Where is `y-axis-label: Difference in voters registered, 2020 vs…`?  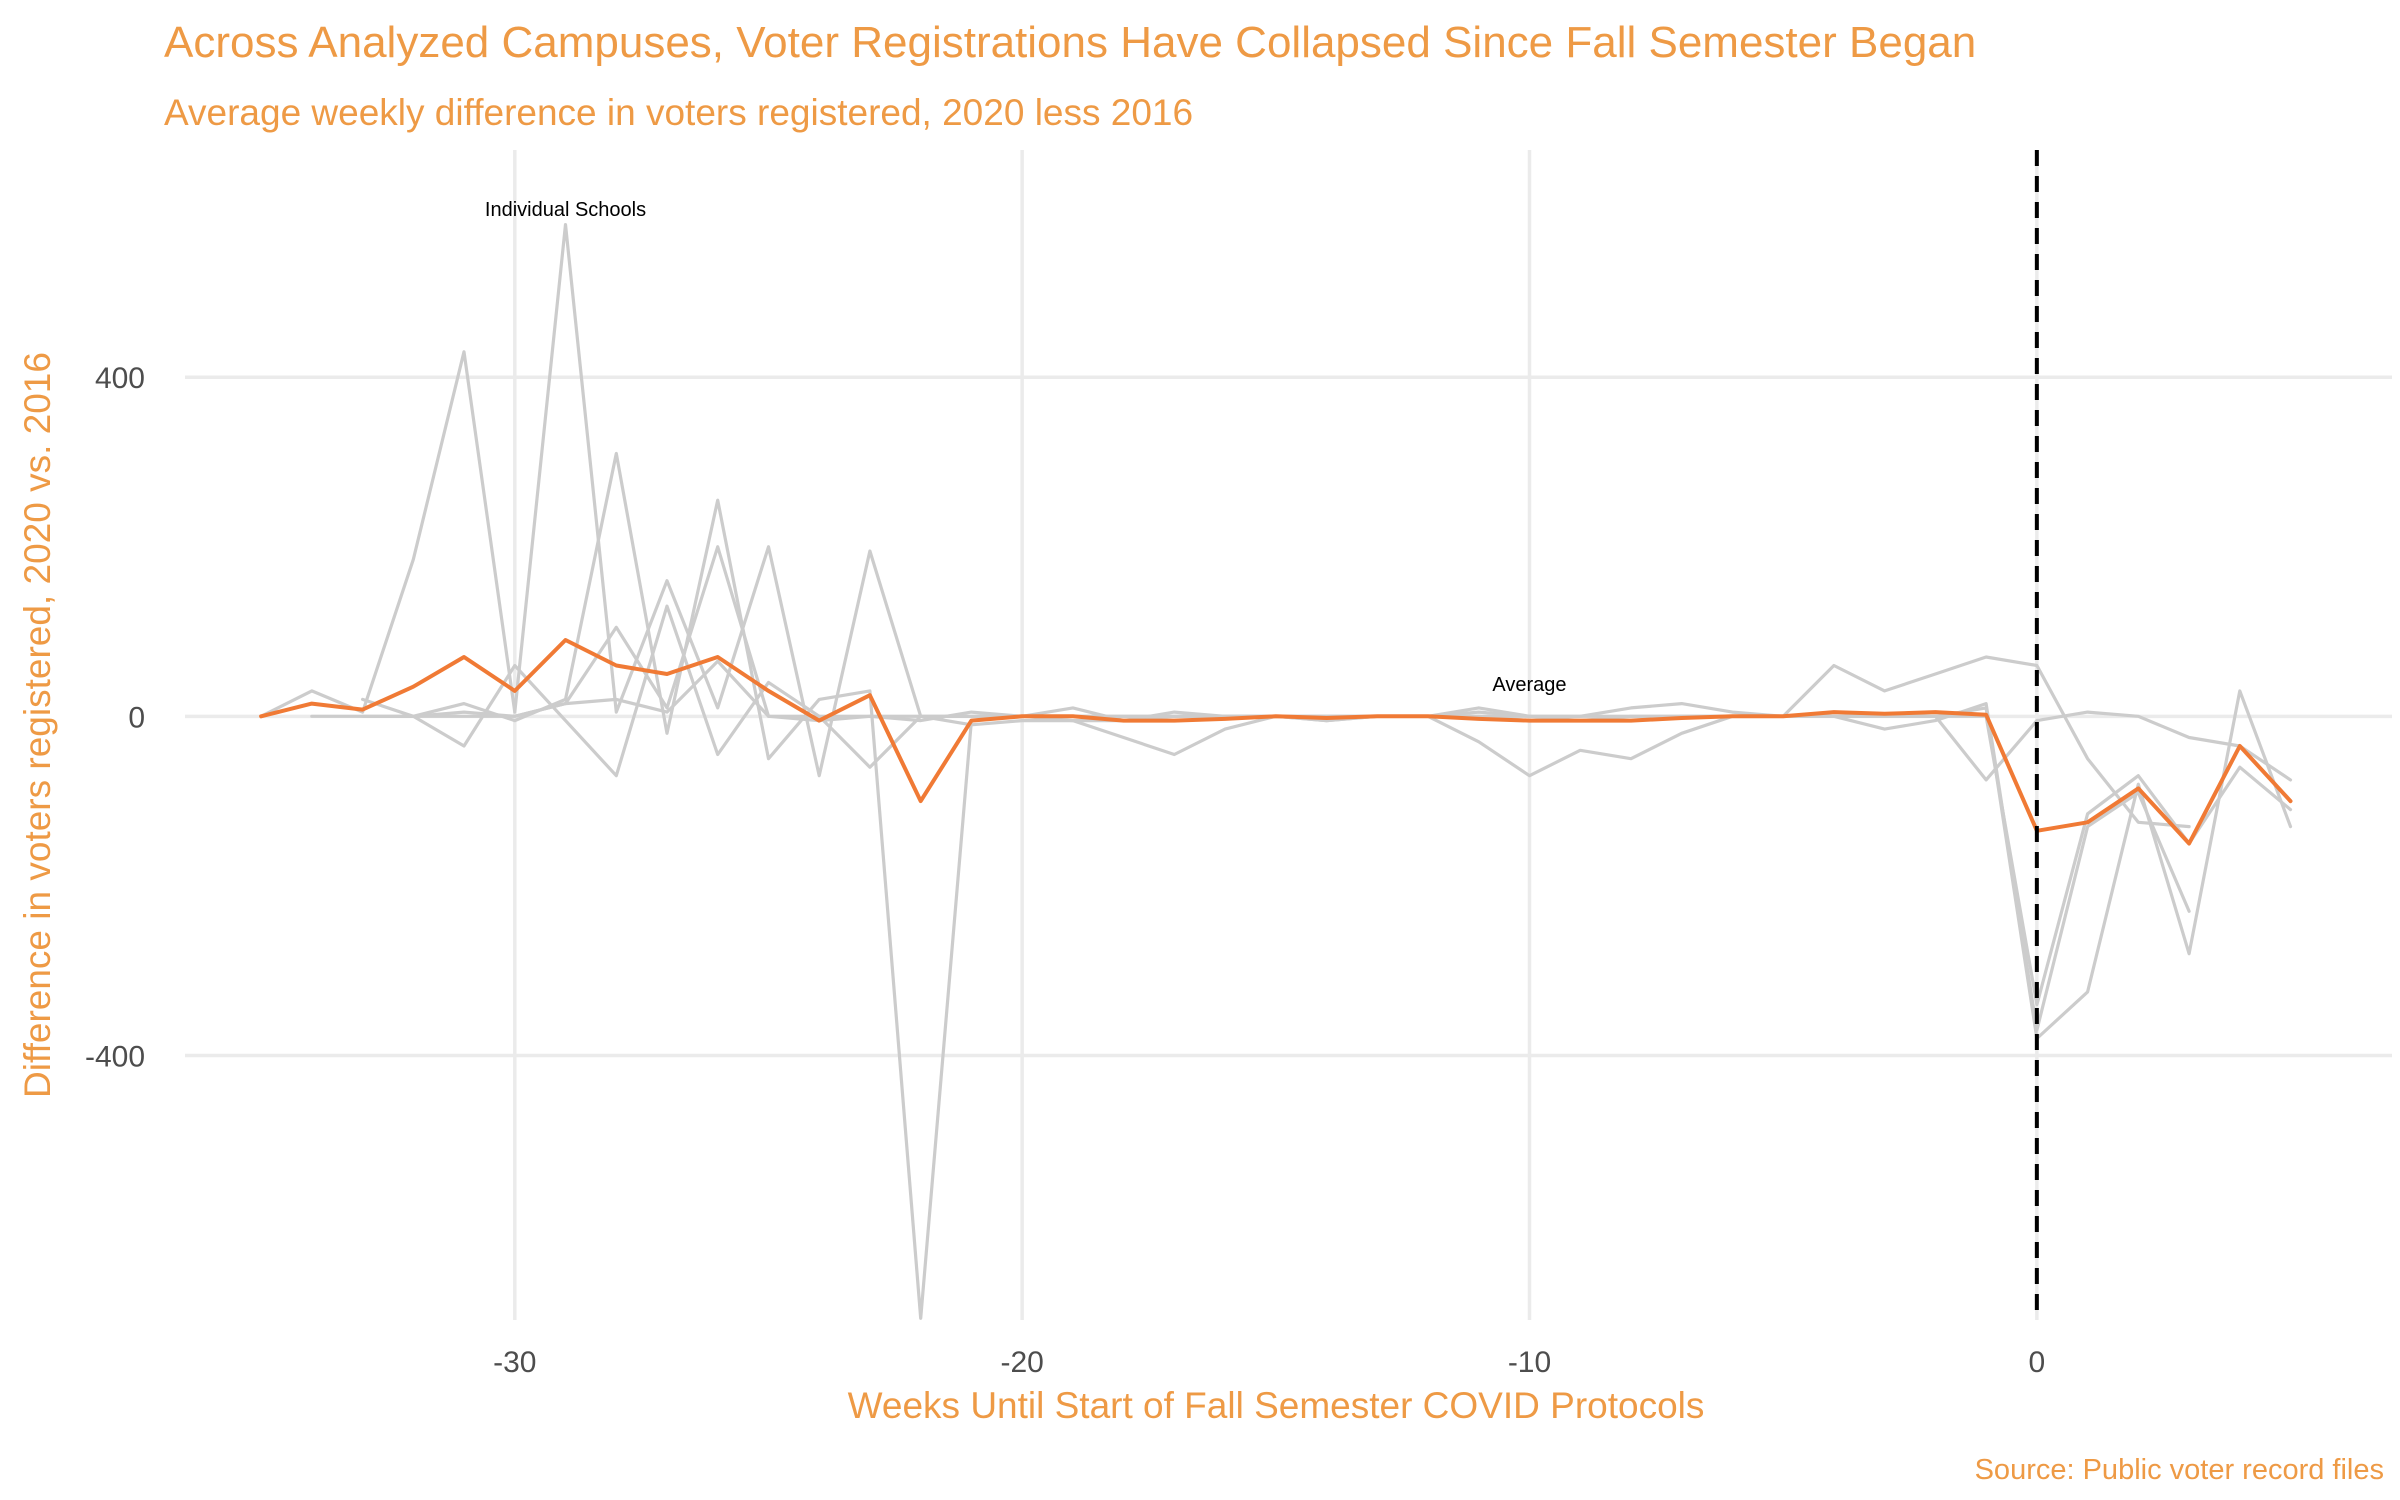
y-axis-label: Difference in voters registered, 2020 vs… is located at coordinates (37, 725).